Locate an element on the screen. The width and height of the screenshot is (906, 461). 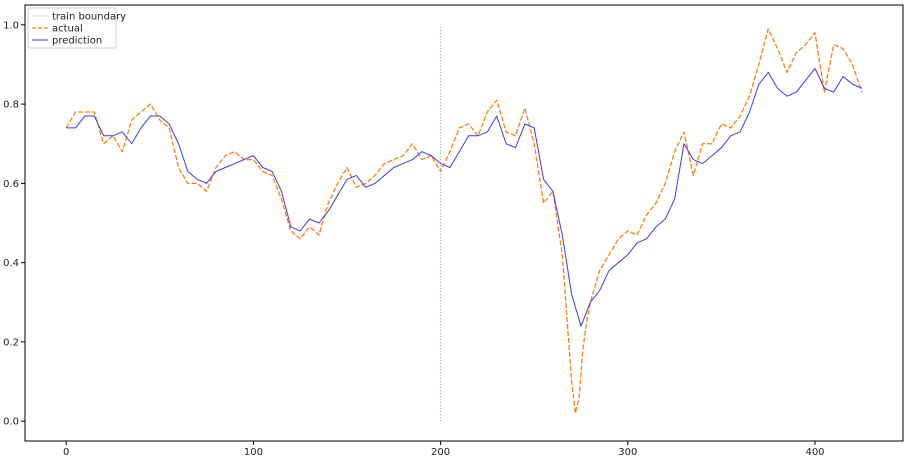
legend-box is located at coordinates (72, 28).